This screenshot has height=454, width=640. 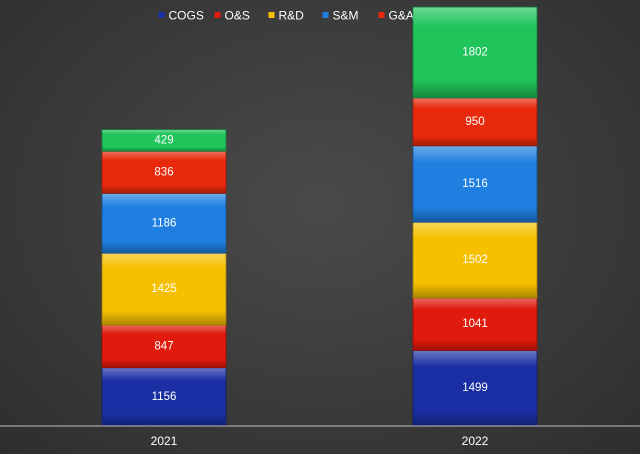 What do you see at coordinates (381, 15) in the screenshot?
I see `legend-swatch-g-and-a` at bounding box center [381, 15].